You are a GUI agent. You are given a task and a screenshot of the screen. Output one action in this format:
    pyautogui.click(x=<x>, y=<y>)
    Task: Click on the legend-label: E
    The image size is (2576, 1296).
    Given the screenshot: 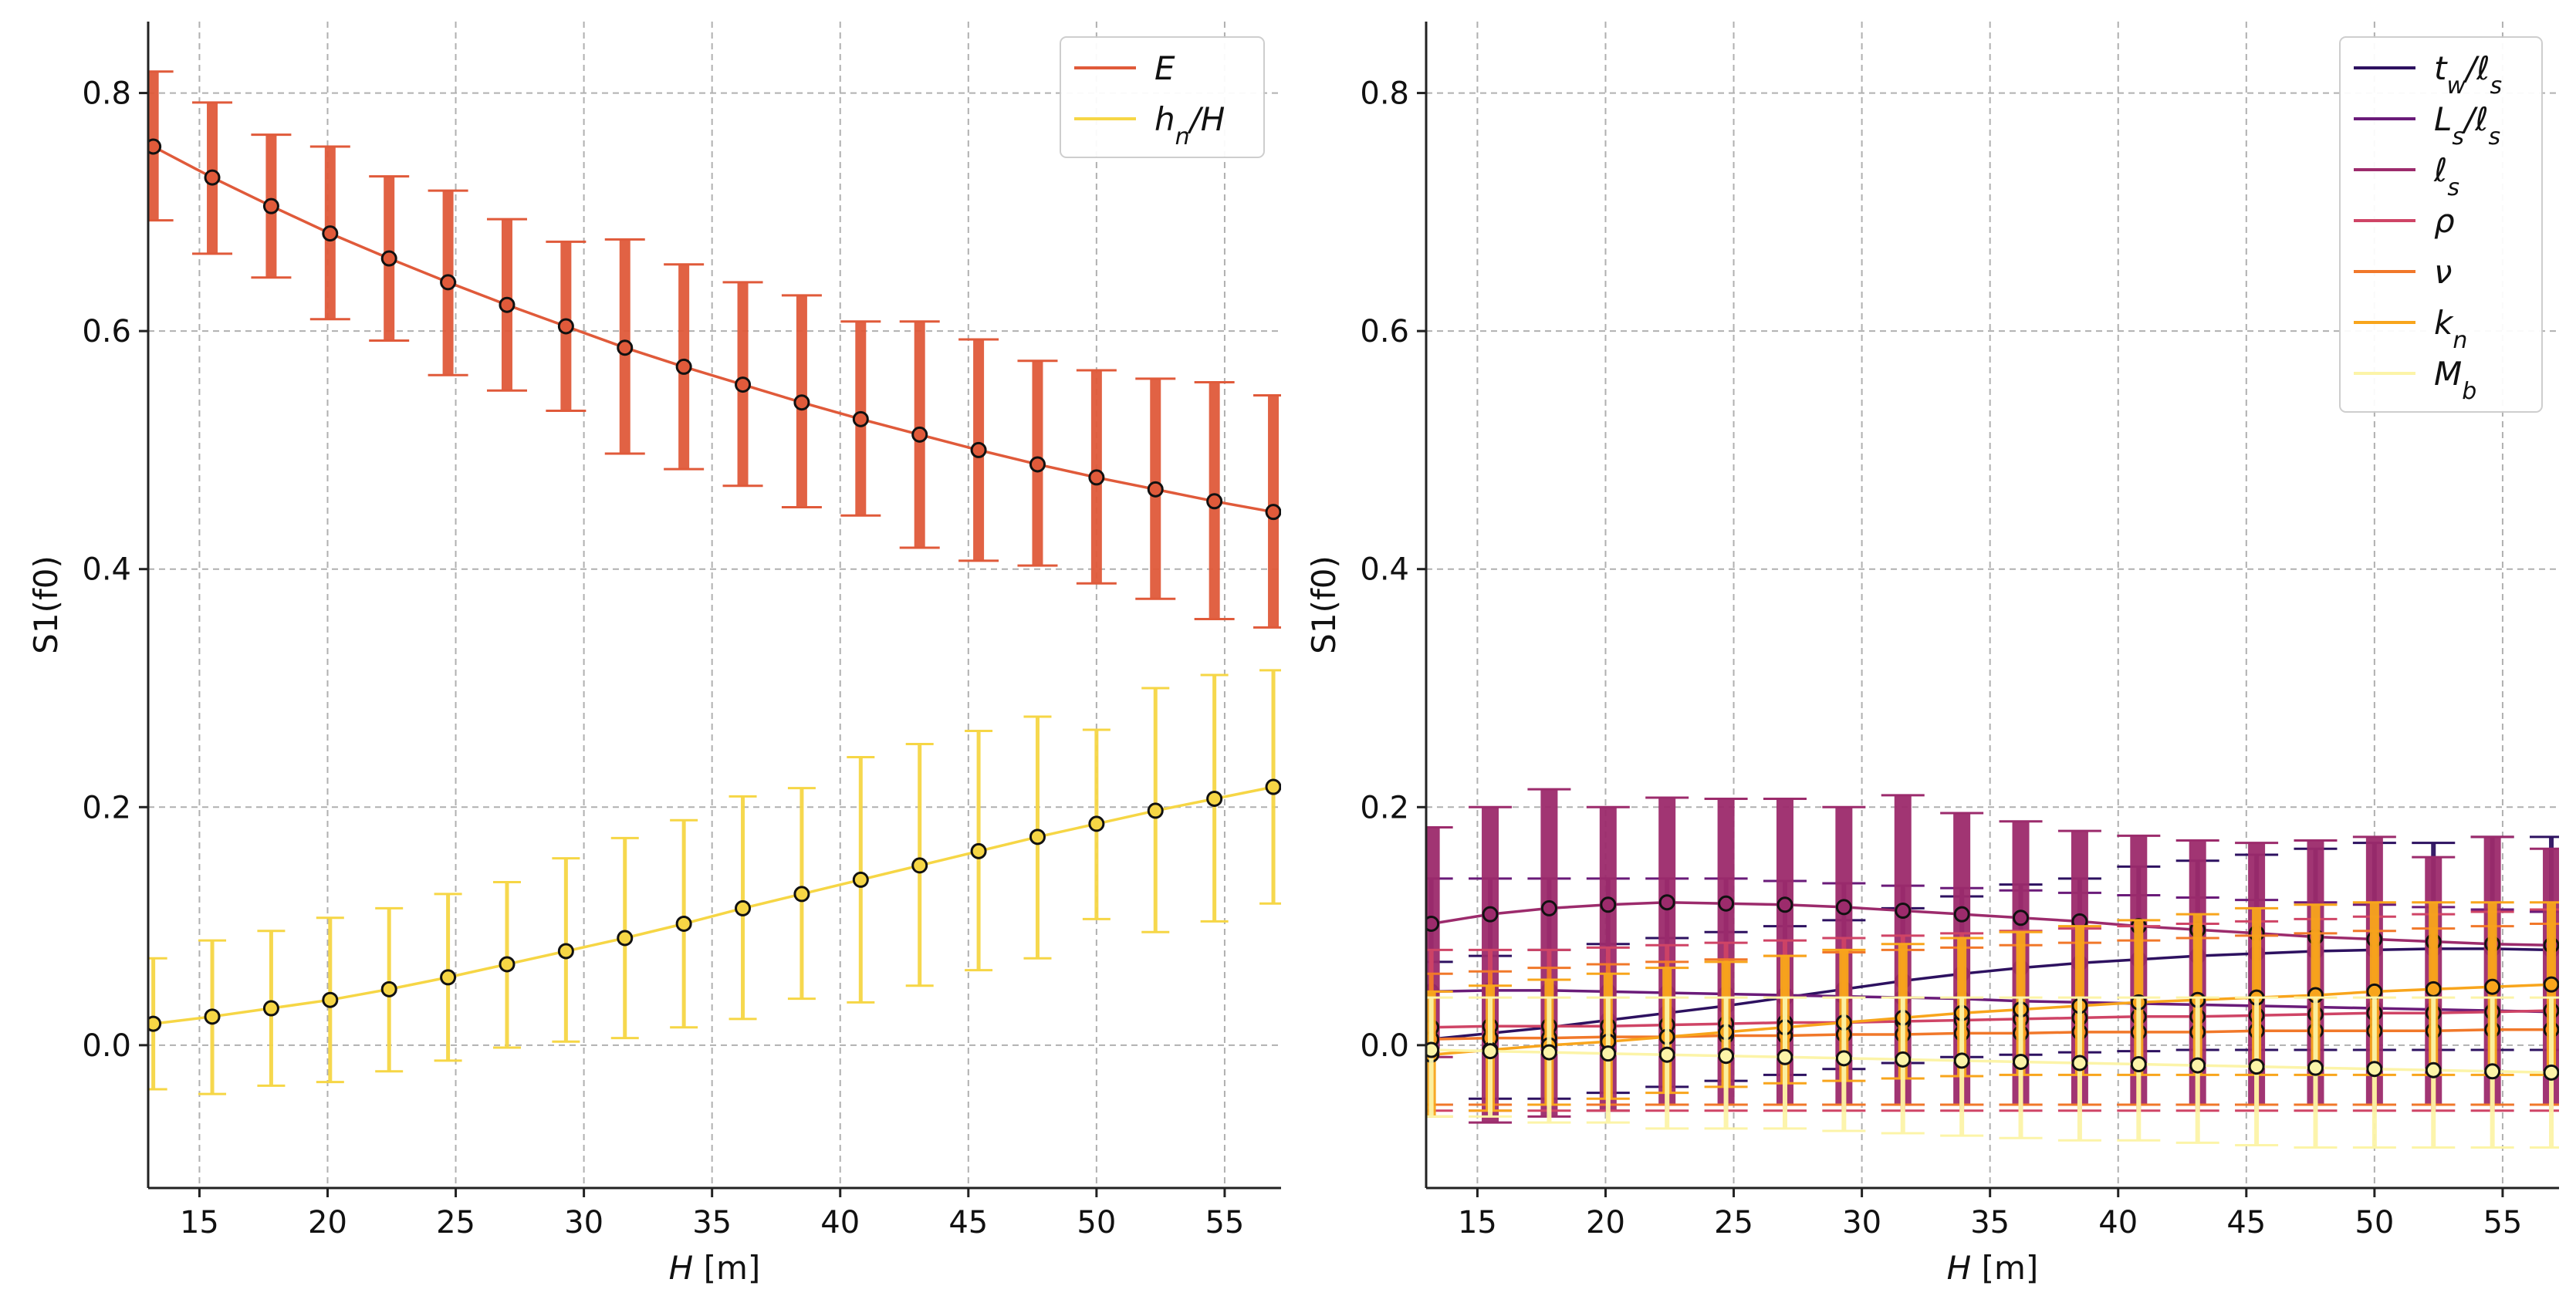 What is the action you would take?
    pyautogui.click(x=1164, y=68)
    